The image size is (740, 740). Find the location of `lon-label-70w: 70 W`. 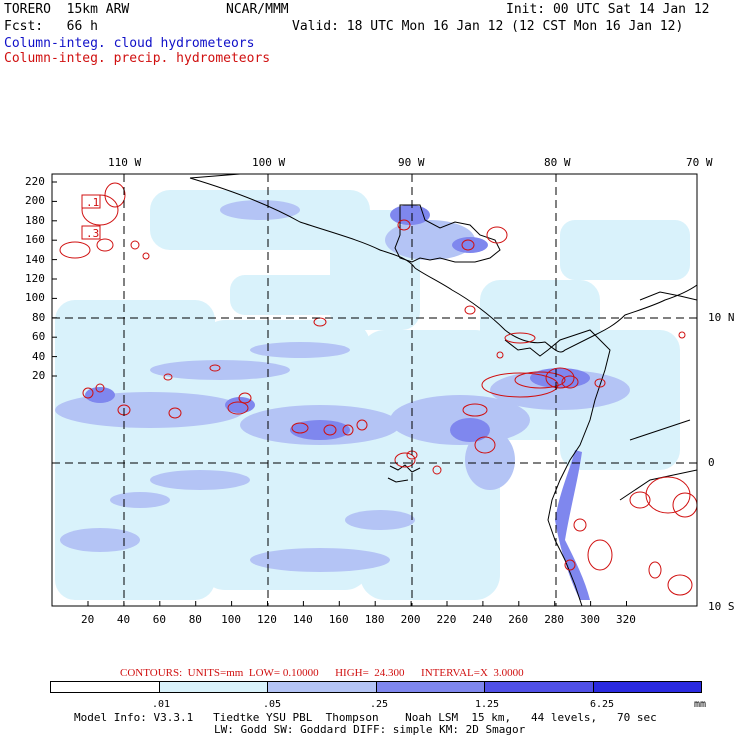

lon-label-70w: 70 W is located at coordinates (699, 162).